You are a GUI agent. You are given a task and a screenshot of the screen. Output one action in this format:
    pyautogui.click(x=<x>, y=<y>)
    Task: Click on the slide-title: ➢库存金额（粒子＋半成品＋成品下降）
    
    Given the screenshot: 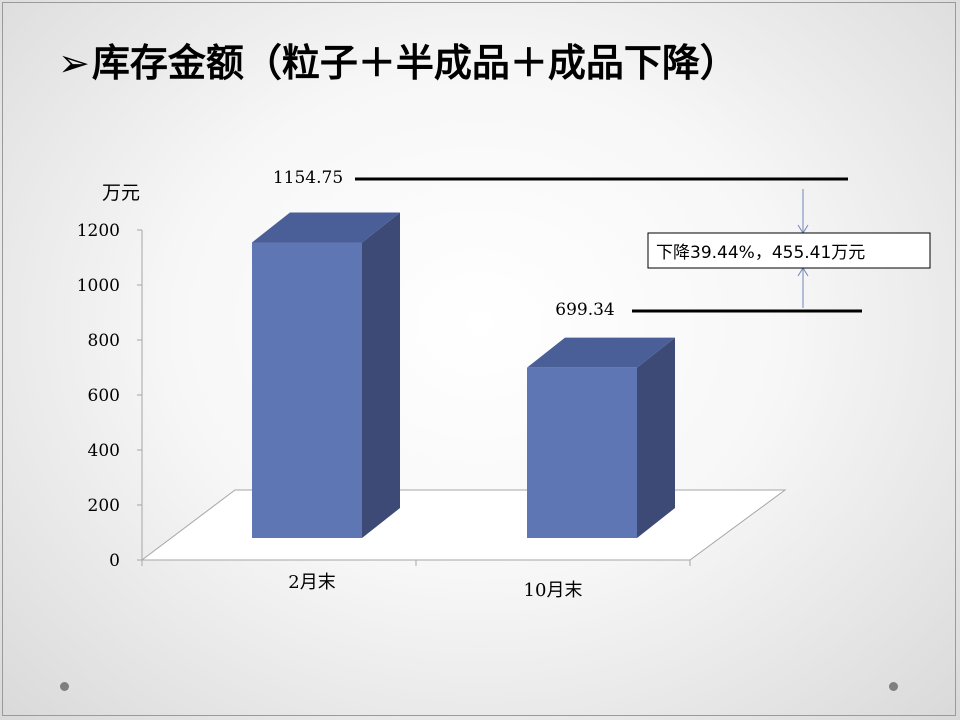 What is the action you would take?
    pyautogui.click(x=398, y=63)
    